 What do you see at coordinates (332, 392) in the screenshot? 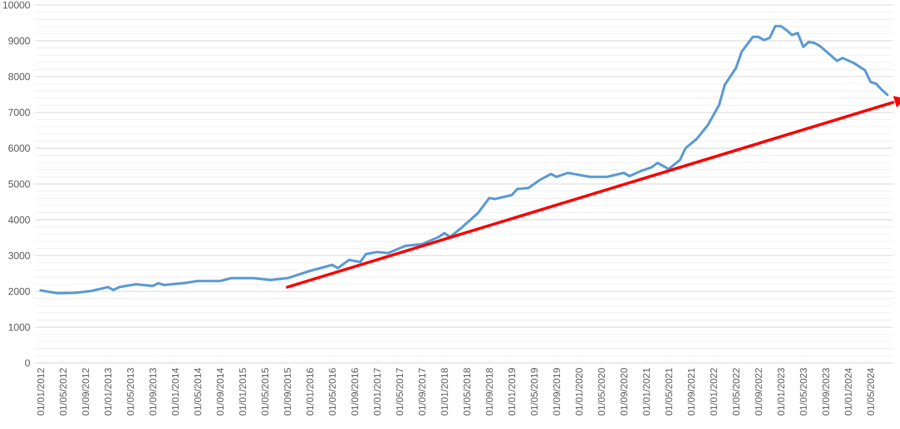
I see `x-tick-label: 01/05/2016` at bounding box center [332, 392].